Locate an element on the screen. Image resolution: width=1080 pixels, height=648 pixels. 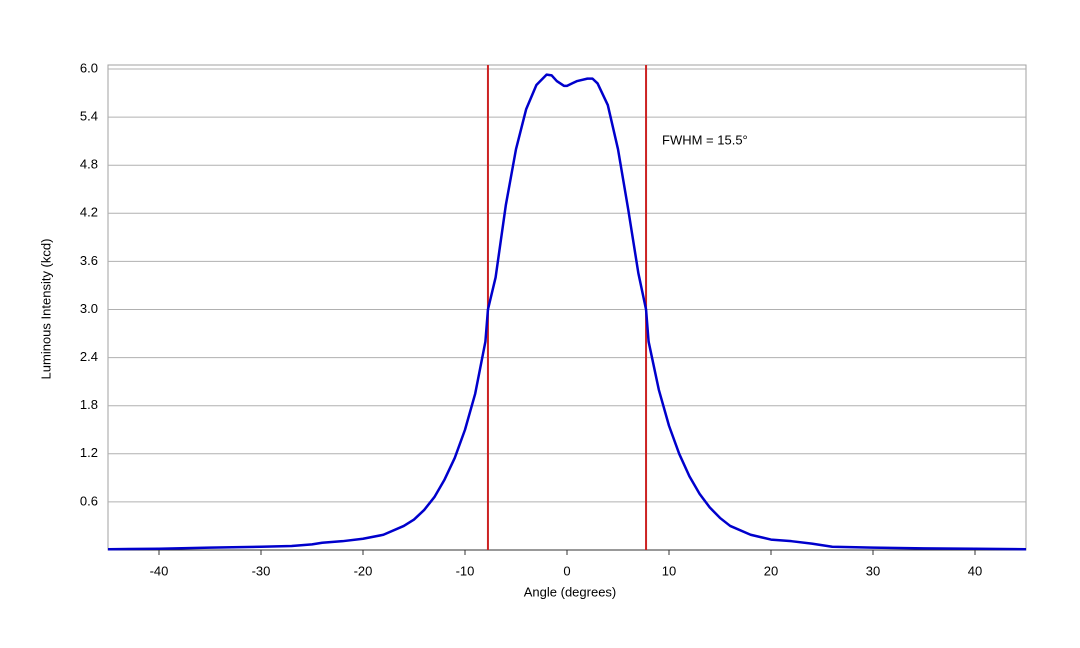
y-tick-label: 0.6 is located at coordinates (89, 500).